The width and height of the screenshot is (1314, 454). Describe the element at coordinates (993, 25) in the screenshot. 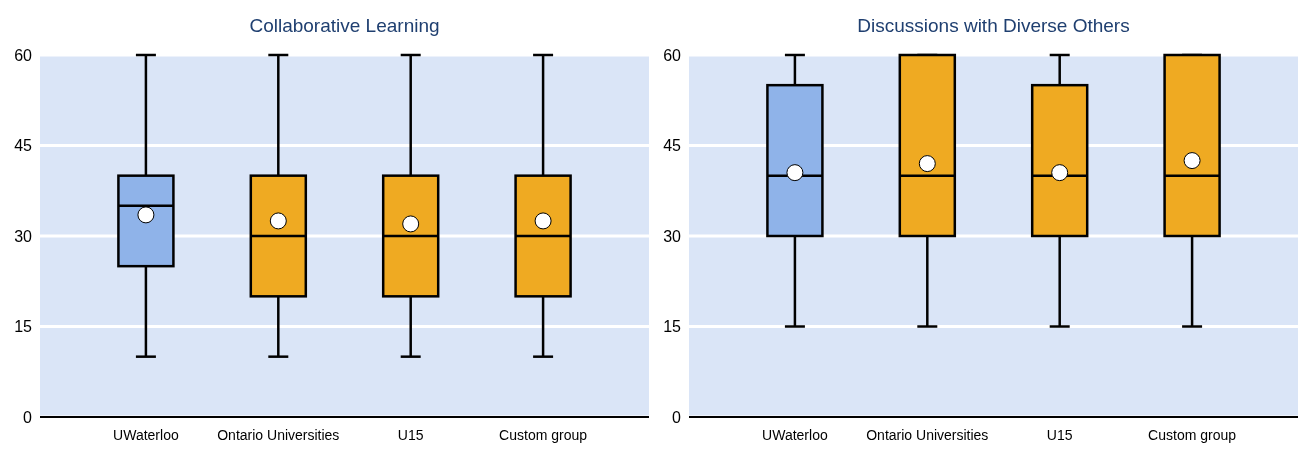

I see `chart-title: Discussions with Diverse Others` at that location.